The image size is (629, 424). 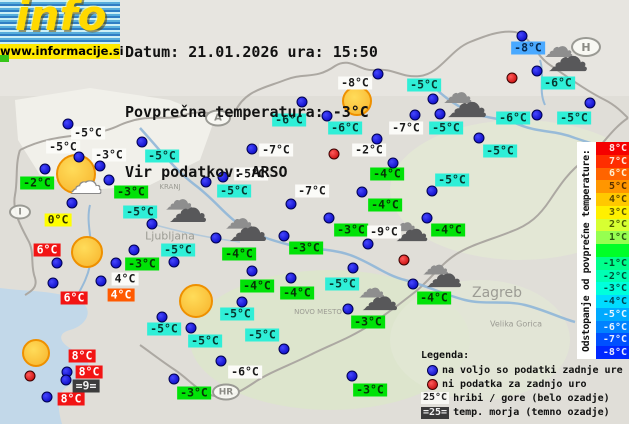 What do you see at coordinates (62, 31) in the screenshot?
I see `site-logo: info www.informacije.si` at bounding box center [62, 31].